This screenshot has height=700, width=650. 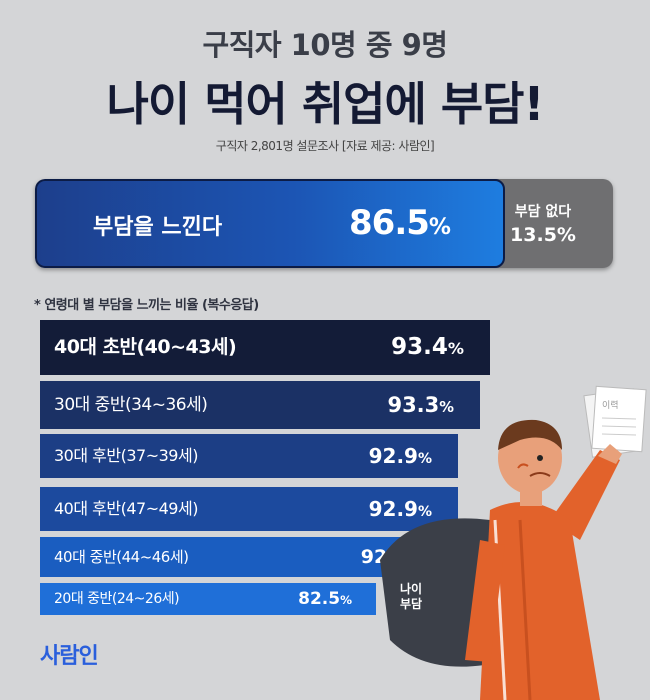 I want to click on age-bar: 40대 초반(40~43세) 93.4%, so click(x=265, y=347).